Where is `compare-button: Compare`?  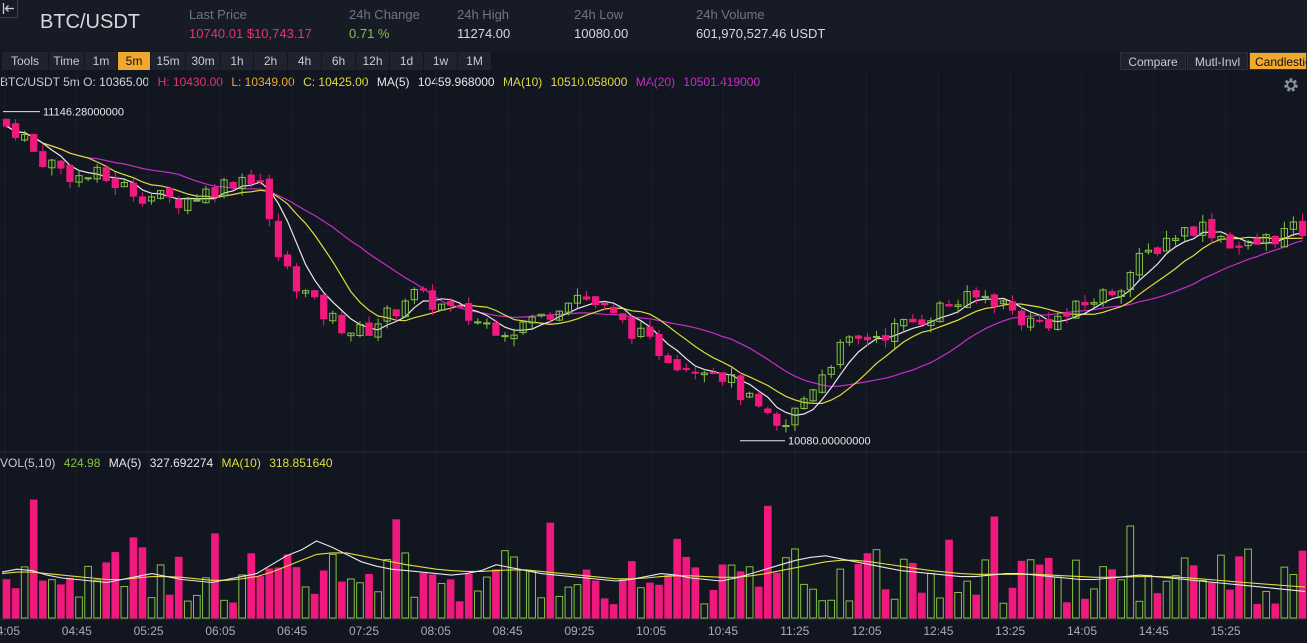
compare-button: Compare is located at coordinates (1153, 61).